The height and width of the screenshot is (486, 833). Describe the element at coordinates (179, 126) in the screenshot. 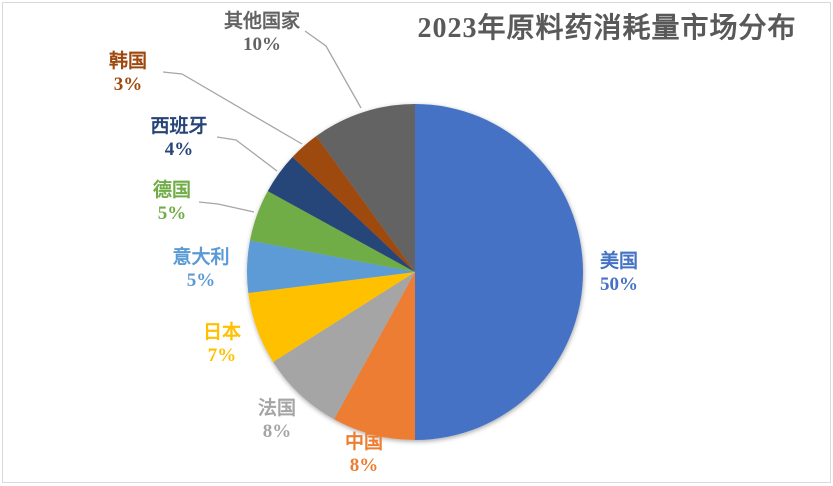

I see `slice-label-name: 西班牙` at that location.